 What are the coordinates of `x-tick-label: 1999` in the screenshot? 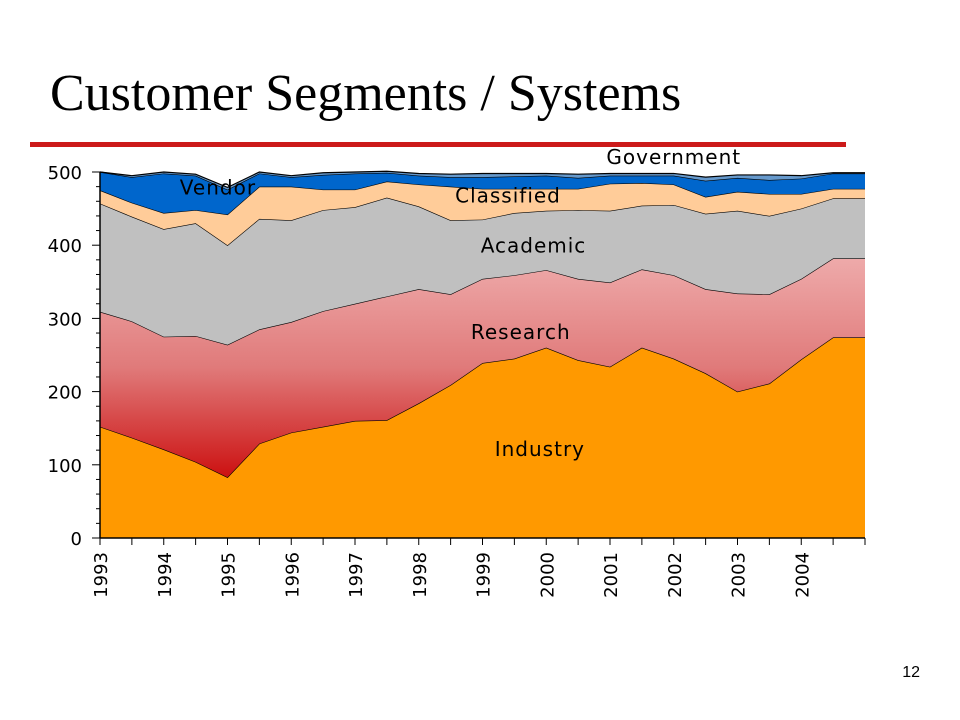 It's located at (484, 575).